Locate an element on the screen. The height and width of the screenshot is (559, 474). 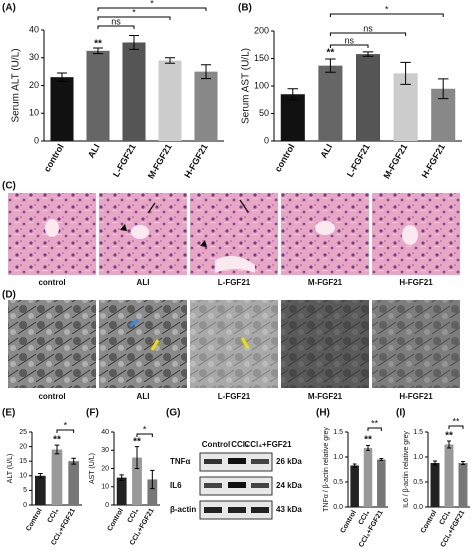
panel-label: (B) is located at coordinates (245, 8).